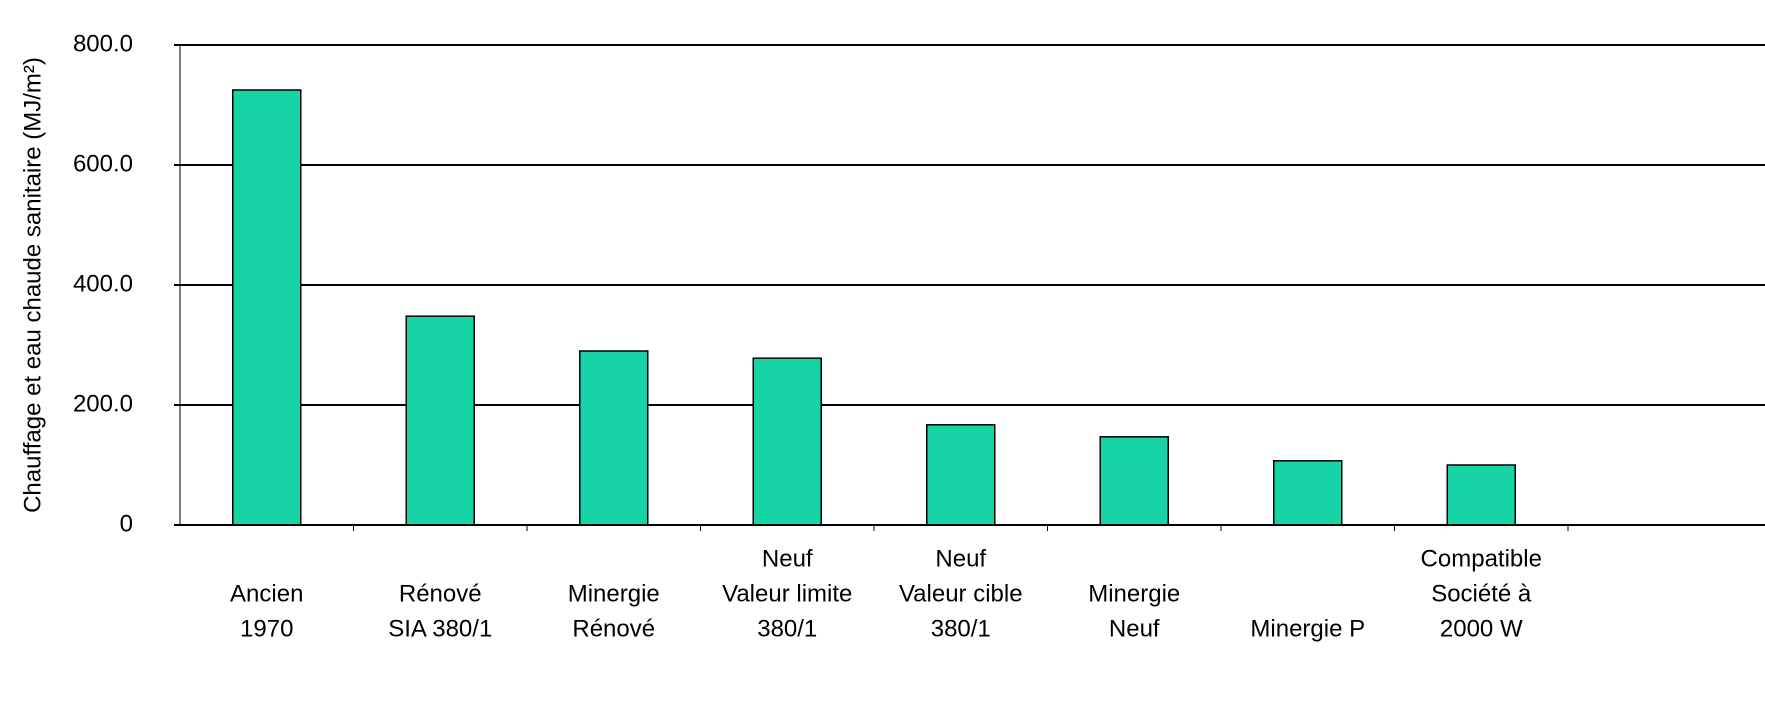  Describe the element at coordinates (1481, 628) in the screenshot. I see `x-tick-label: 2000 W` at that location.